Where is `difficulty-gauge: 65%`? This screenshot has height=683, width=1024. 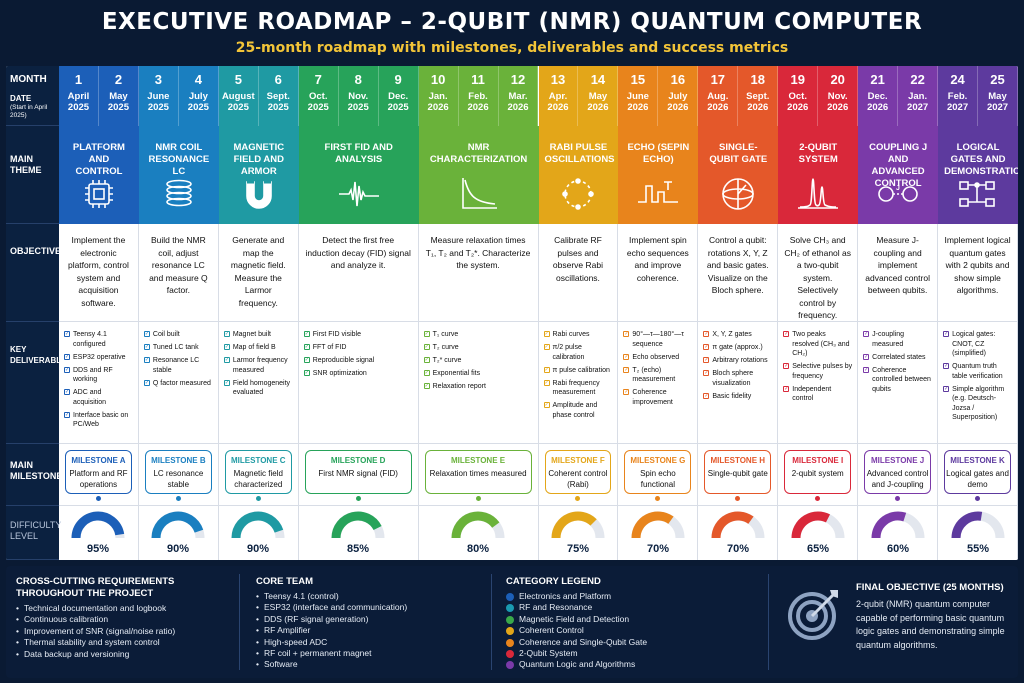
difficulty-gauge: 65% is located at coordinates (818, 533).